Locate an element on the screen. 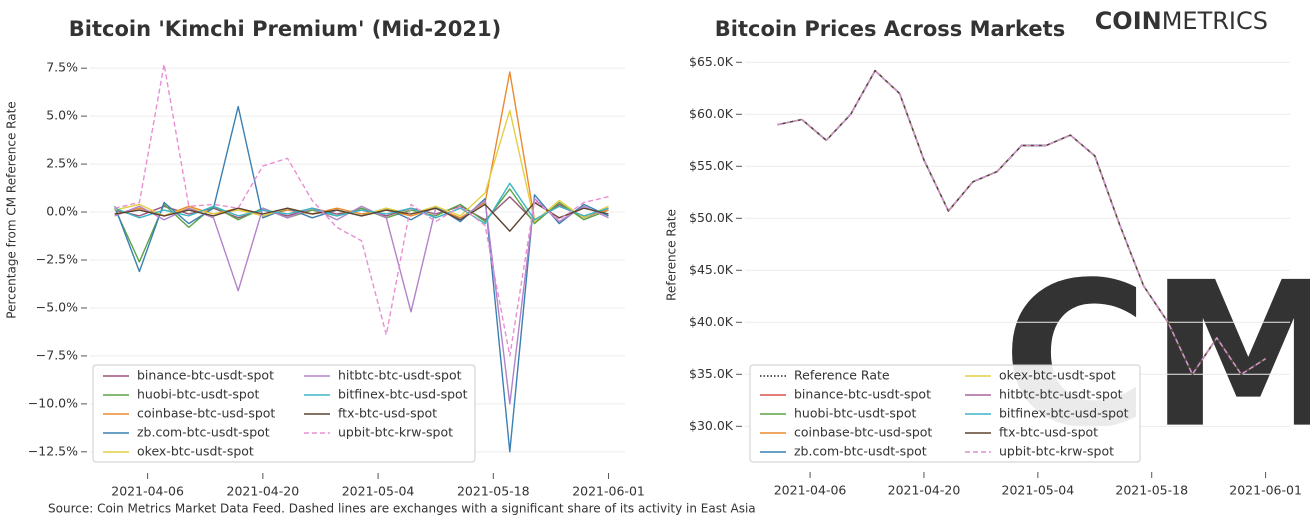 The width and height of the screenshot is (1310, 523). y-tick-label: 0.0% is located at coordinates (62, 211).